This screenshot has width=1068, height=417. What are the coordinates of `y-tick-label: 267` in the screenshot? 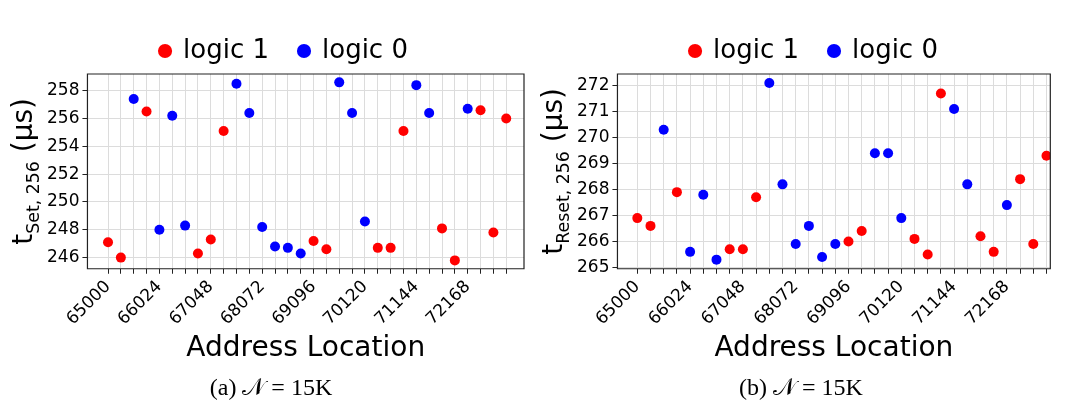 It's located at (593, 213).